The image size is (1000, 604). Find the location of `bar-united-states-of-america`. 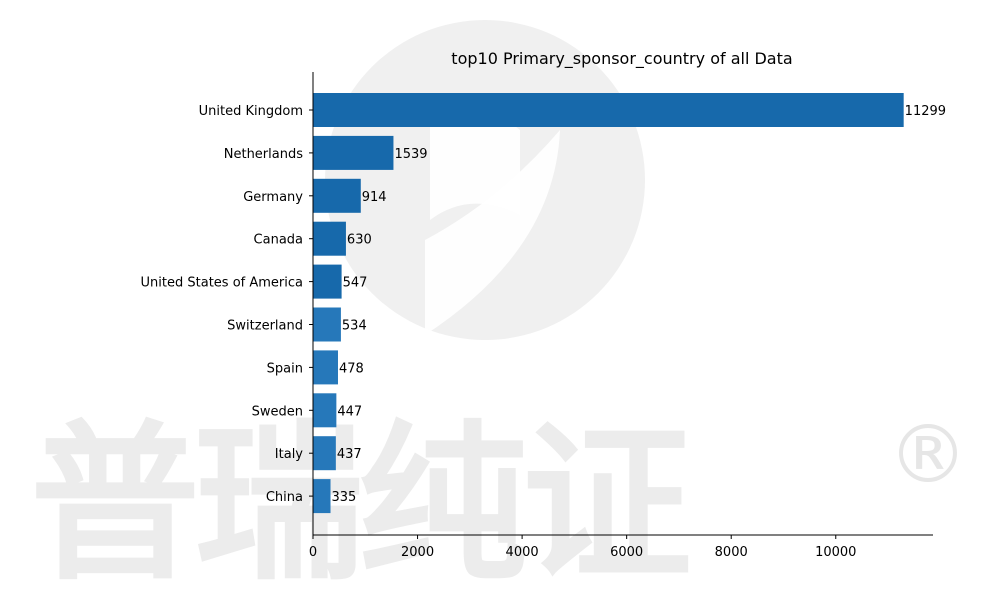

bar-united-states-of-america is located at coordinates (327, 281).